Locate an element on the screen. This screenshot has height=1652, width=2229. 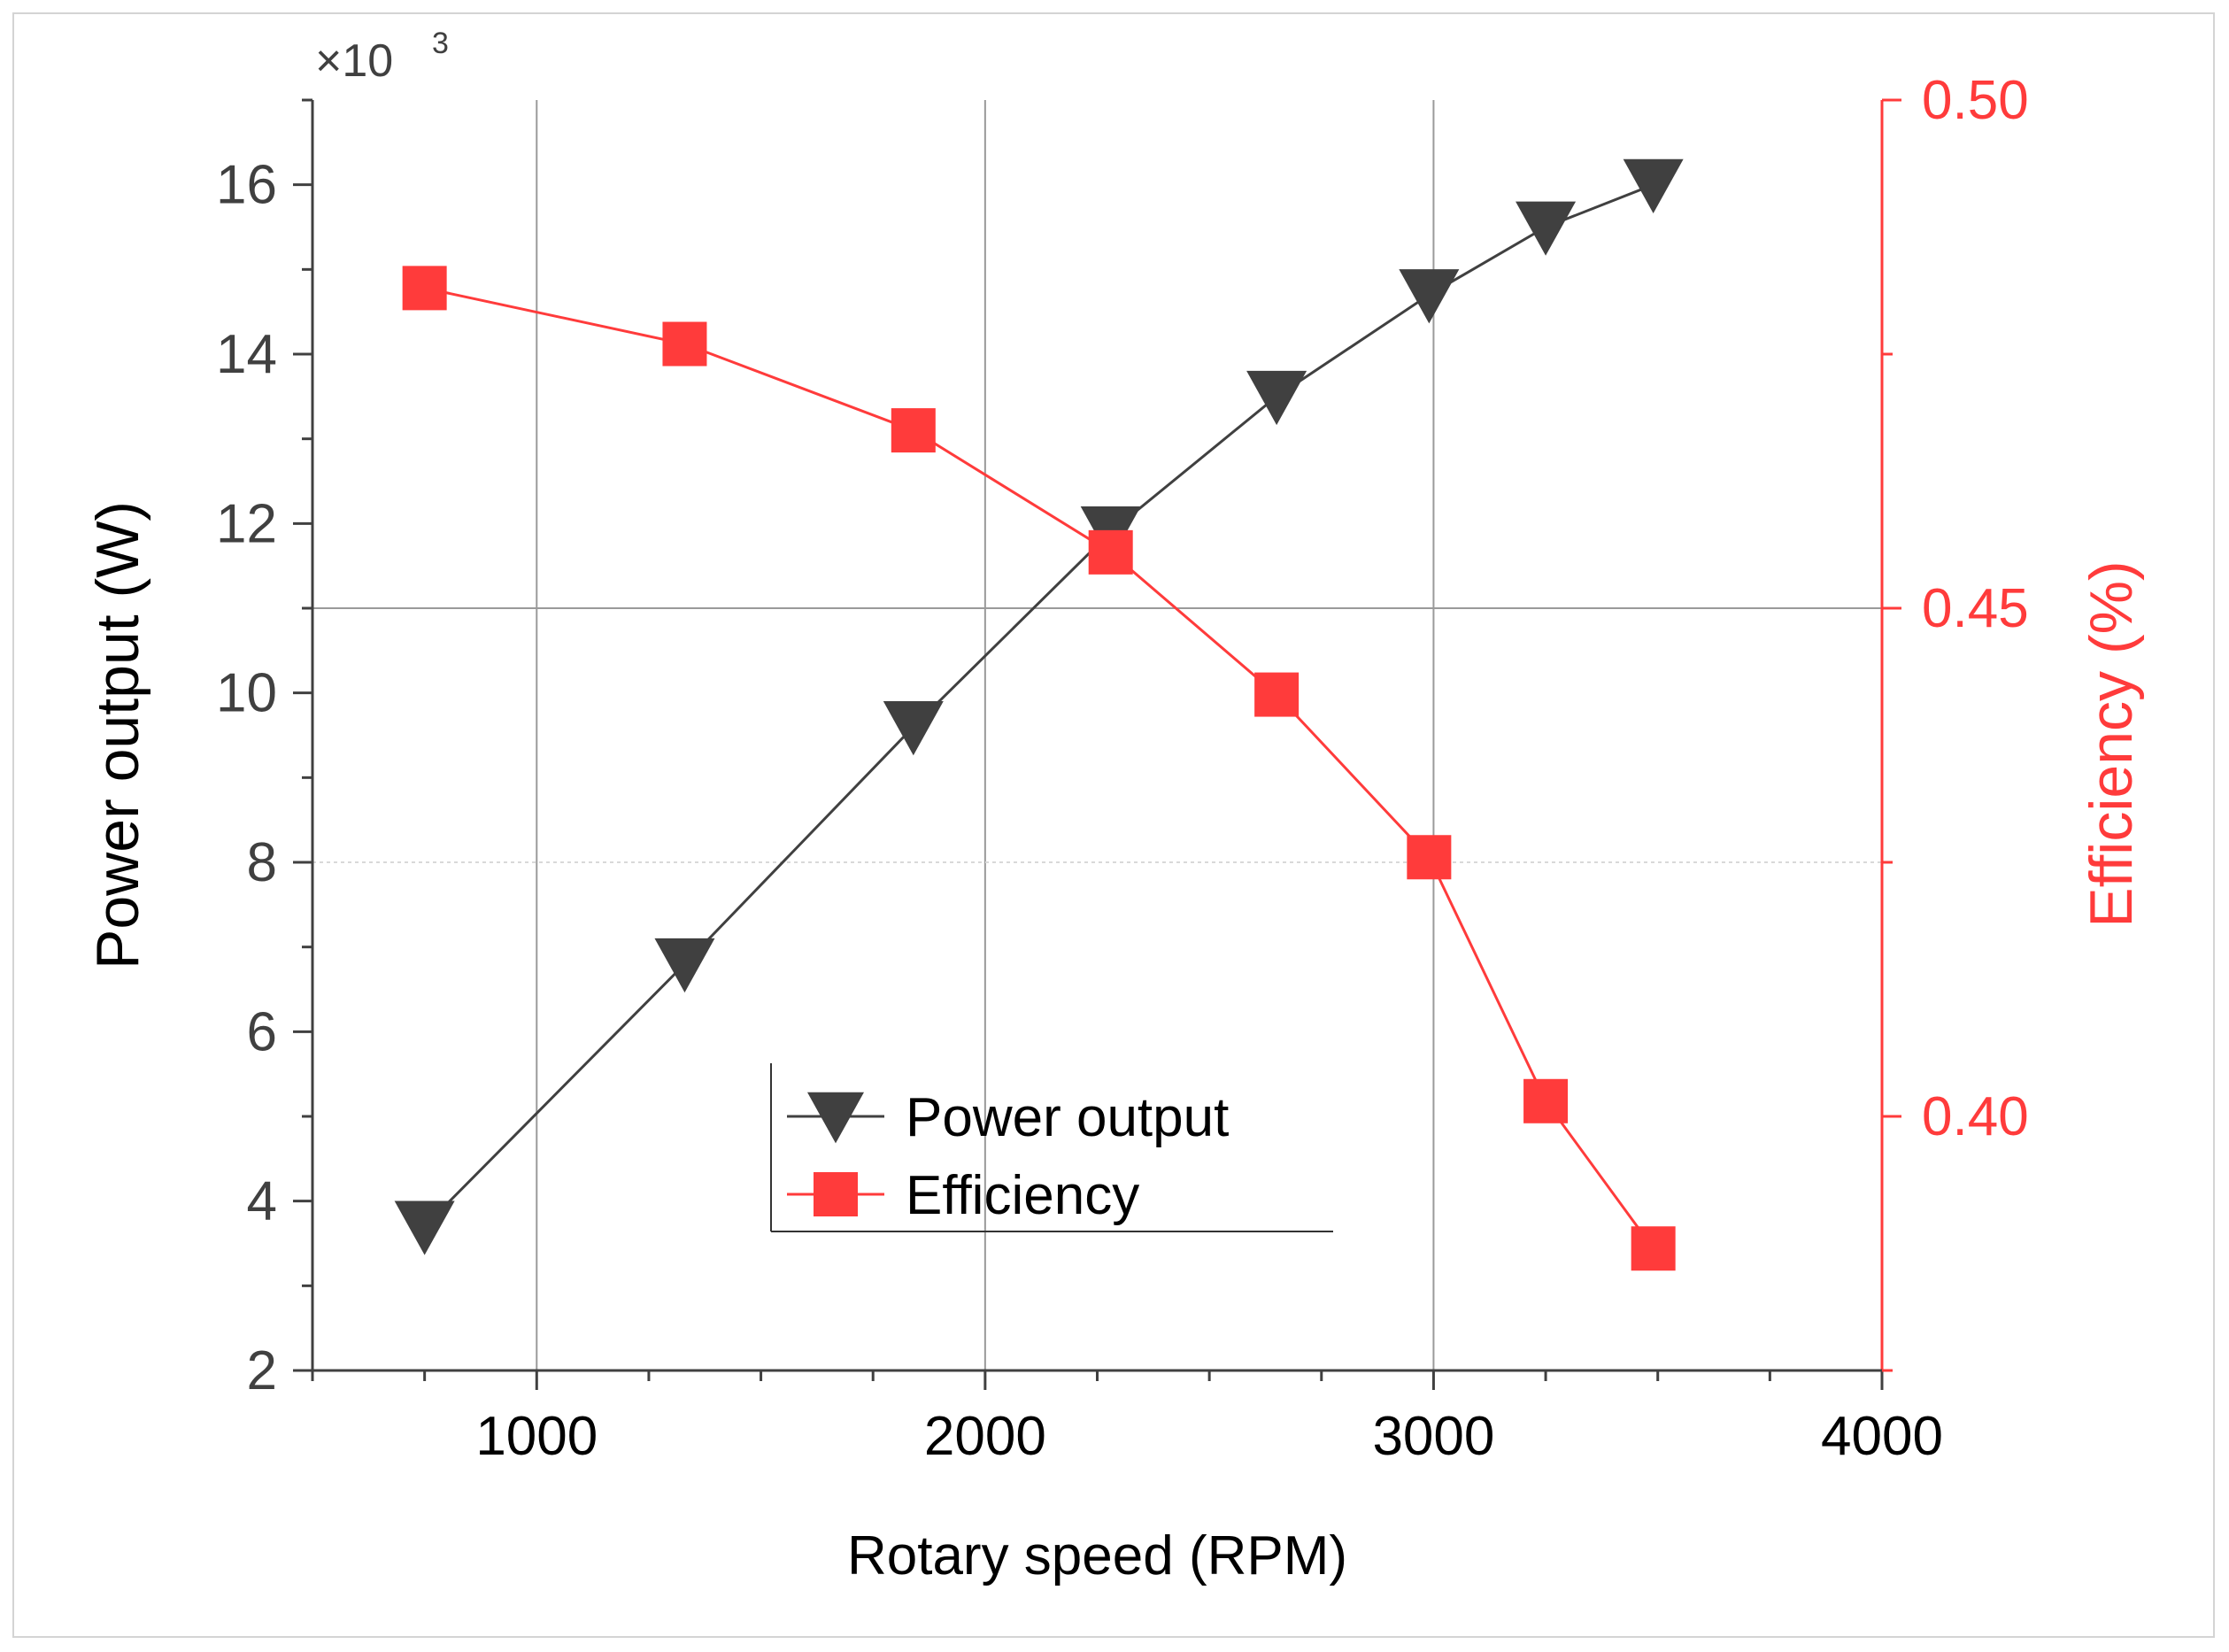
legend: Power output Efficiency is located at coordinates (1051, 1147).